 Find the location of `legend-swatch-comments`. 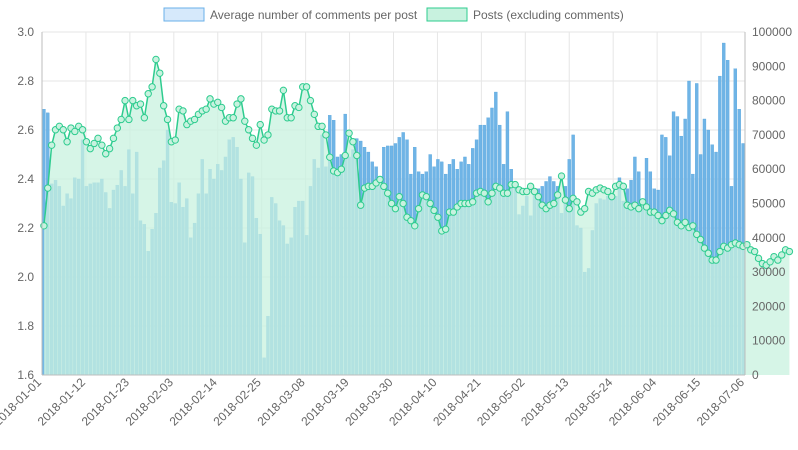

legend-swatch-comments is located at coordinates (184, 14).